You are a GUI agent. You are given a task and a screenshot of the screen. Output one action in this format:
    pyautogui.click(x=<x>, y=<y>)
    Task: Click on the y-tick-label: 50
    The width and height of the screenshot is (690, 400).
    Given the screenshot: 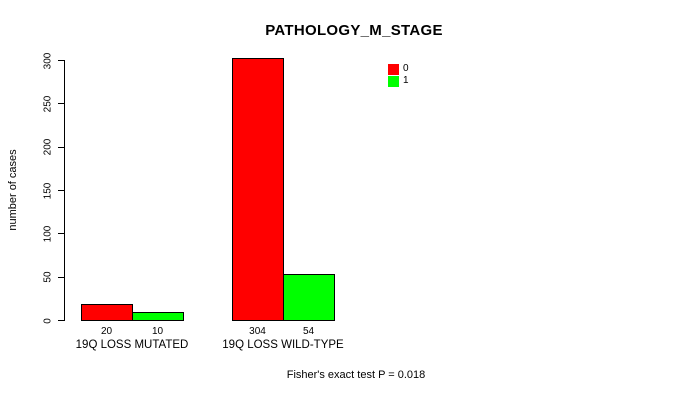 What is the action you would take?
    pyautogui.click(x=48, y=277)
    